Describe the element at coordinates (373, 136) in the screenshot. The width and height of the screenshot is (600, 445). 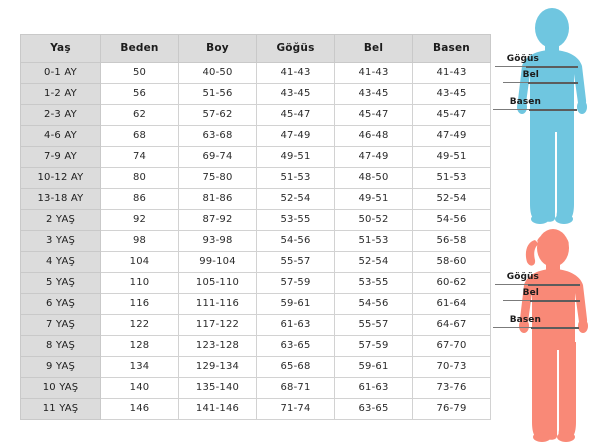
I see `cell-bel: 46-48` at that location.